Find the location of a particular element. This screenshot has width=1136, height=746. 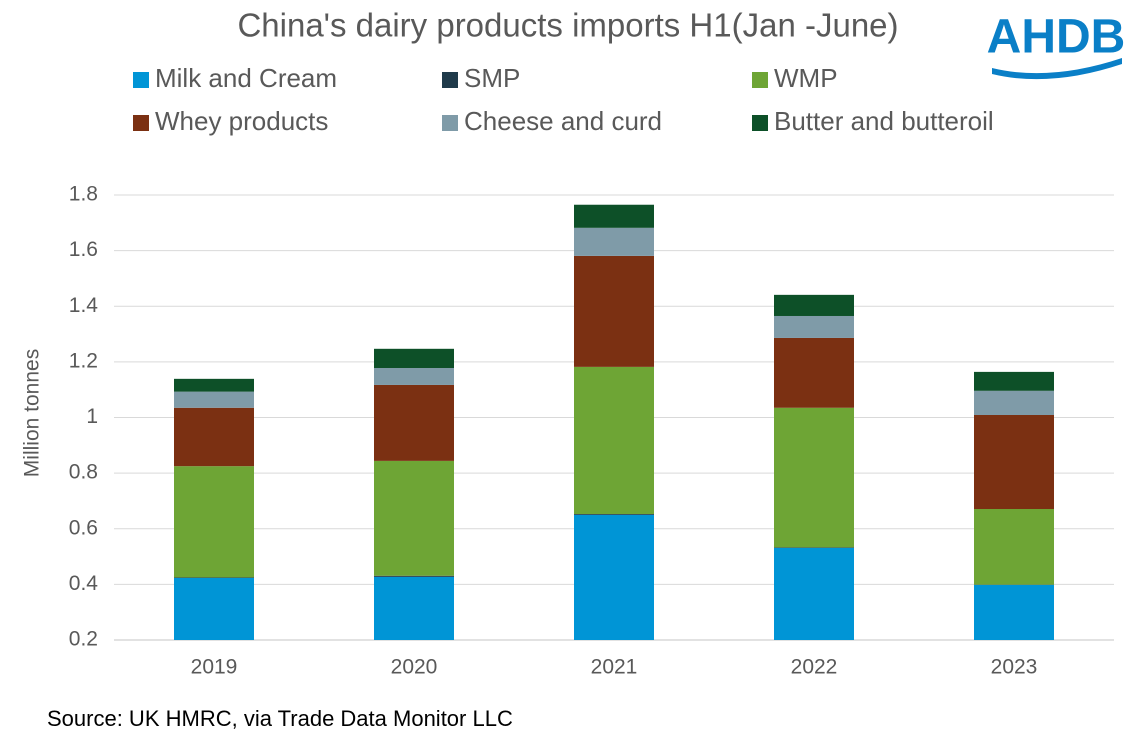

legend-label: Butter and butteroil is located at coordinates (884, 121).